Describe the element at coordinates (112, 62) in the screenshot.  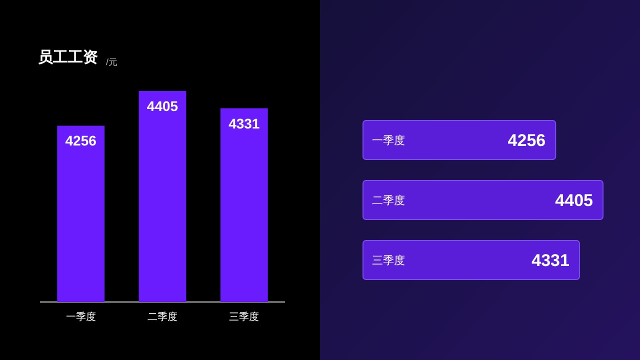
I see `chart-subtitle: /元` at that location.